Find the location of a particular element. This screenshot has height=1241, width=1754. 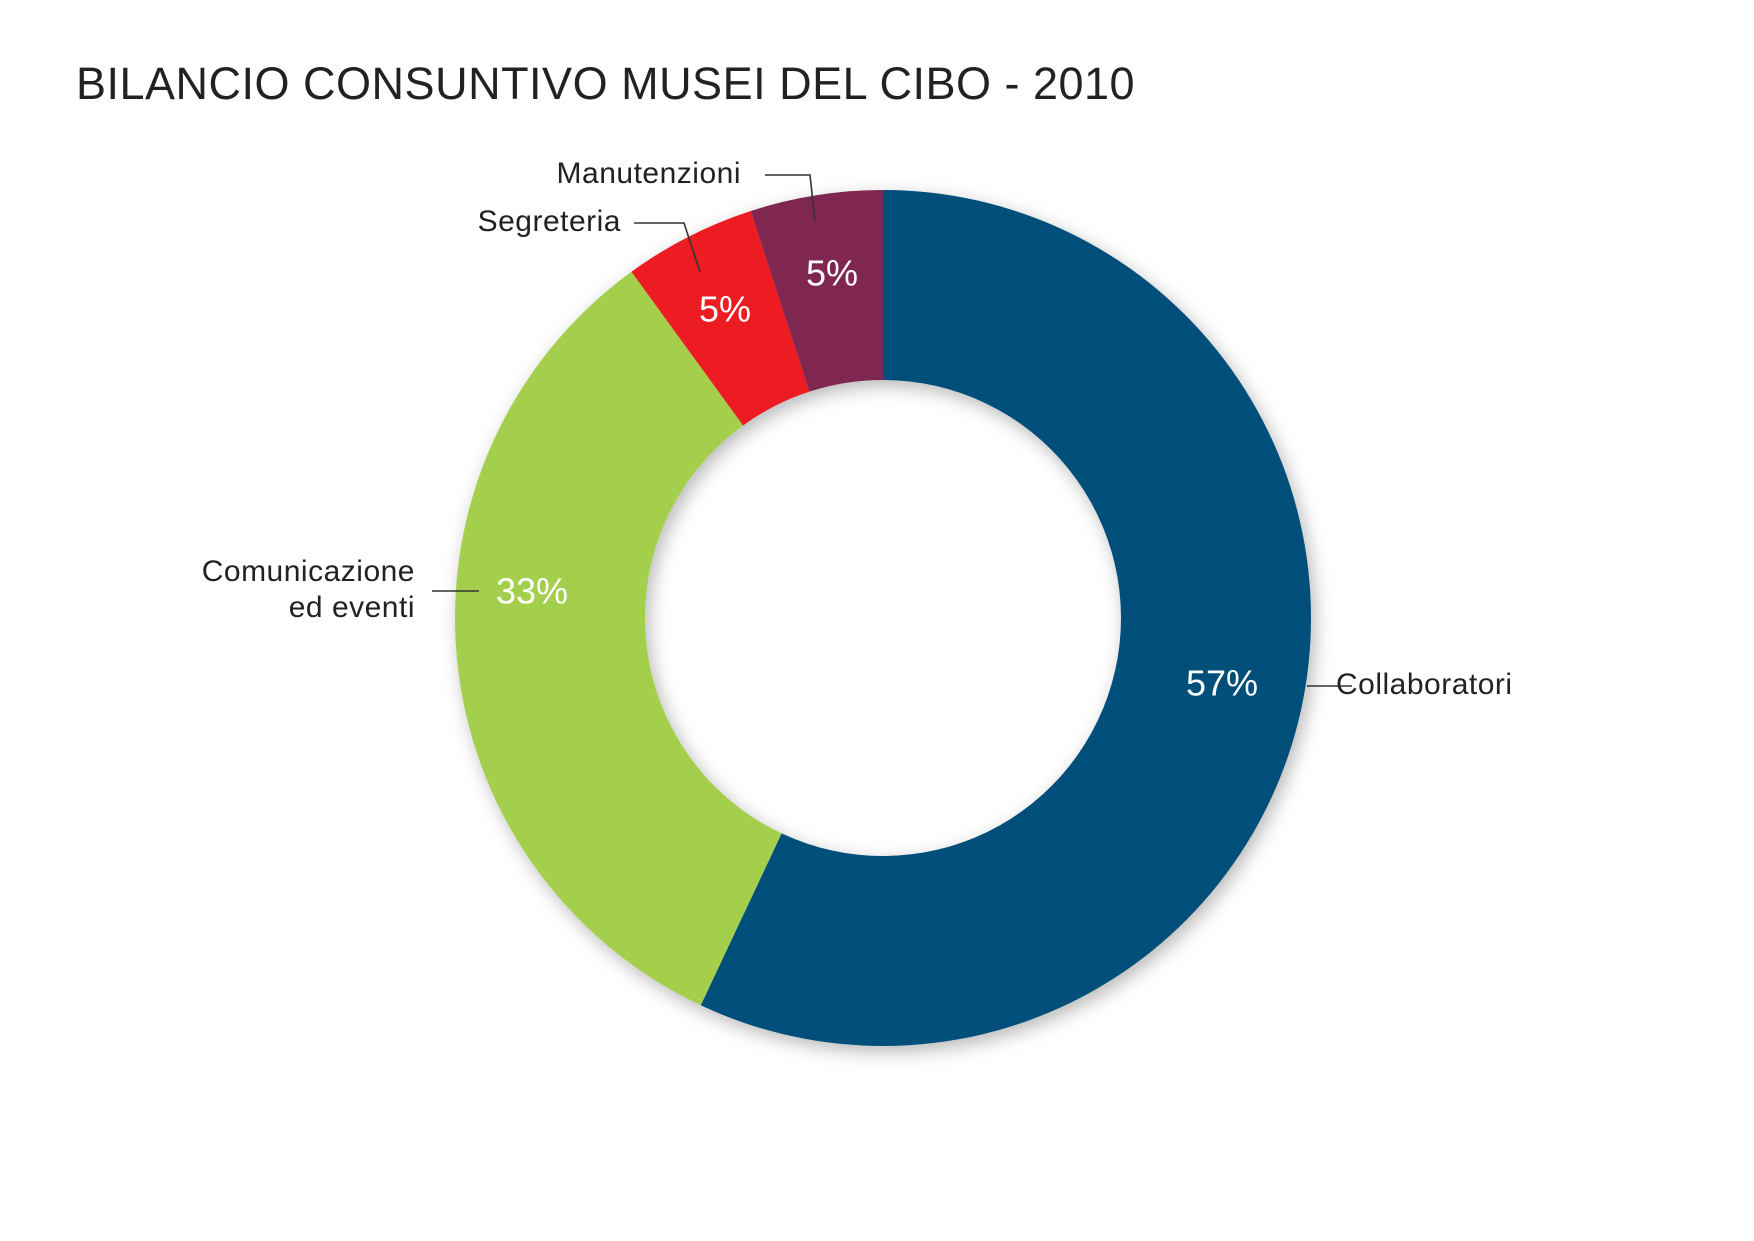

slice-manutenzioni is located at coordinates (816, 291).